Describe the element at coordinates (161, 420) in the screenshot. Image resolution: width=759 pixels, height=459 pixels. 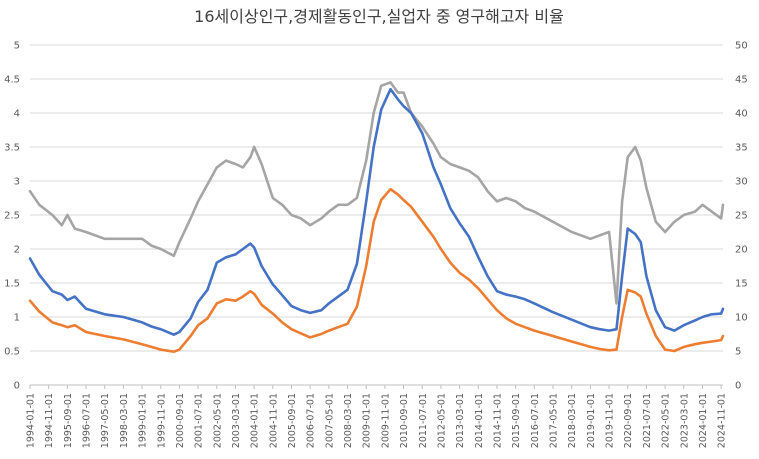
I see `x-tick-label: 1999-11-01` at that location.